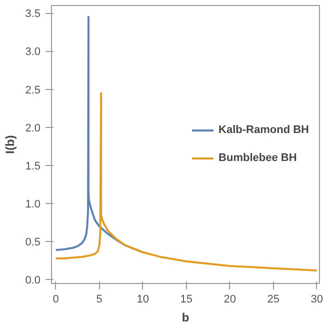  Describe the element at coordinates (33, 90) in the screenshot. I see `y-tick-label: 2.5` at that location.